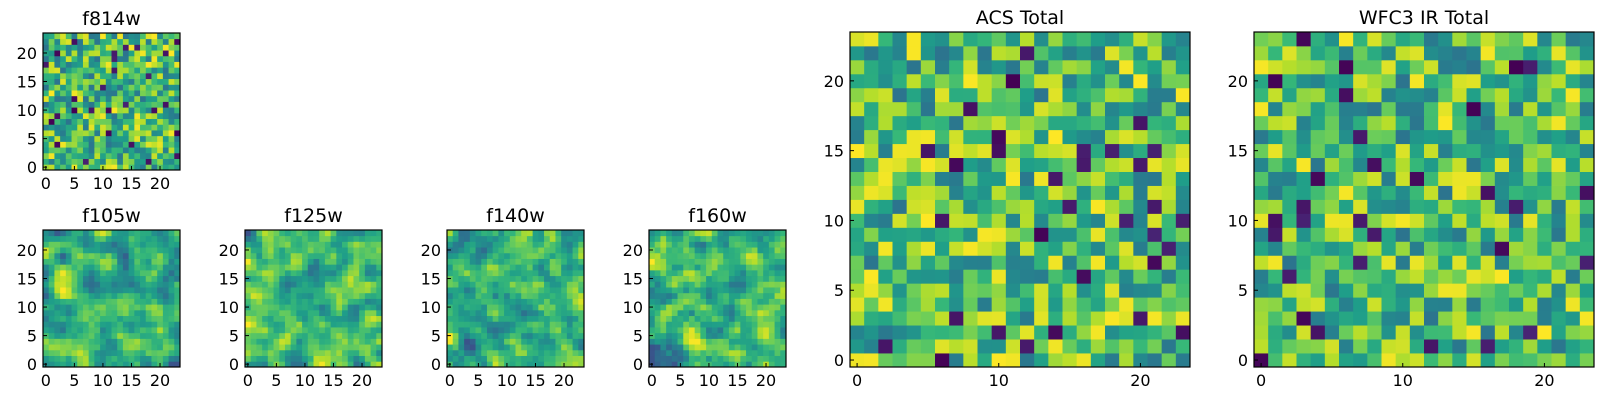  What do you see at coordinates (737, 380) in the screenshot?
I see `x-tick-label: 15` at bounding box center [737, 380].